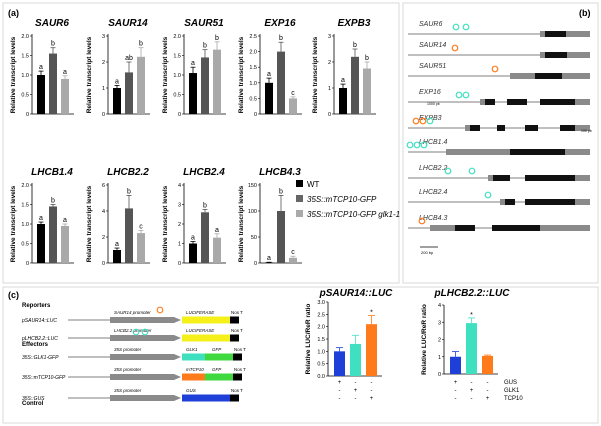 The image size is (601, 426). I want to click on construct-35s-gus: 35S::GUS 35S promoter GUS Nos T, so click(132, 395).